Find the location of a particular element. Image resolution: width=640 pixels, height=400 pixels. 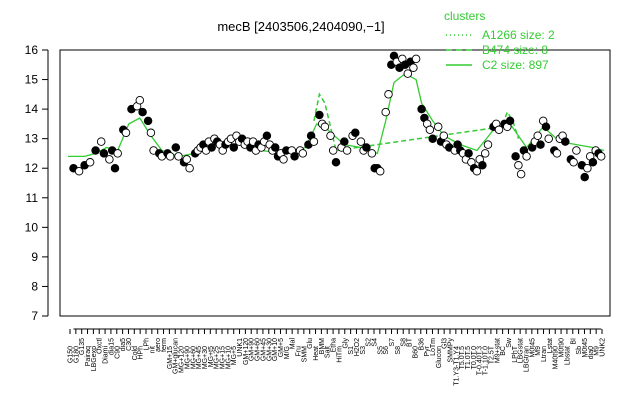

x-tick-label: M9 is located at coordinates (597, 351).